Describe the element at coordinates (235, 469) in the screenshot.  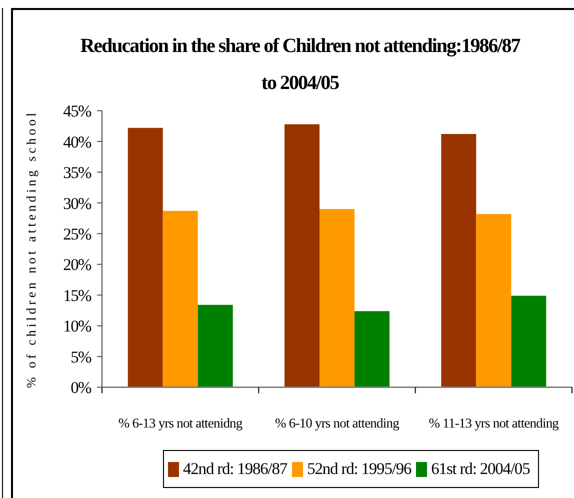
I see `legend-label: 42nd rd: 1986/87` at that location.